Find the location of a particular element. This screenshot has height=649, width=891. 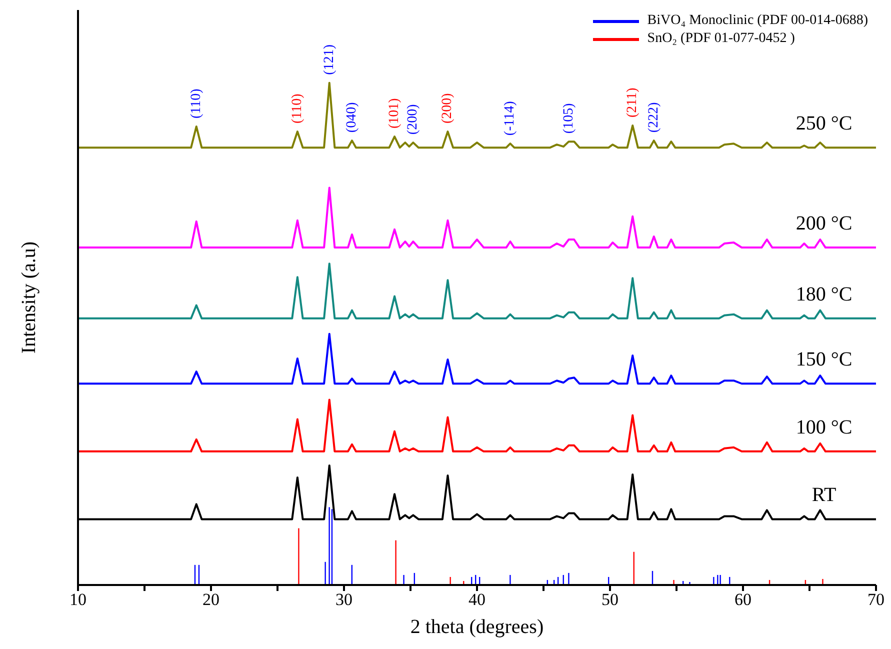

x-tick-label: 30 is located at coordinates (344, 600).